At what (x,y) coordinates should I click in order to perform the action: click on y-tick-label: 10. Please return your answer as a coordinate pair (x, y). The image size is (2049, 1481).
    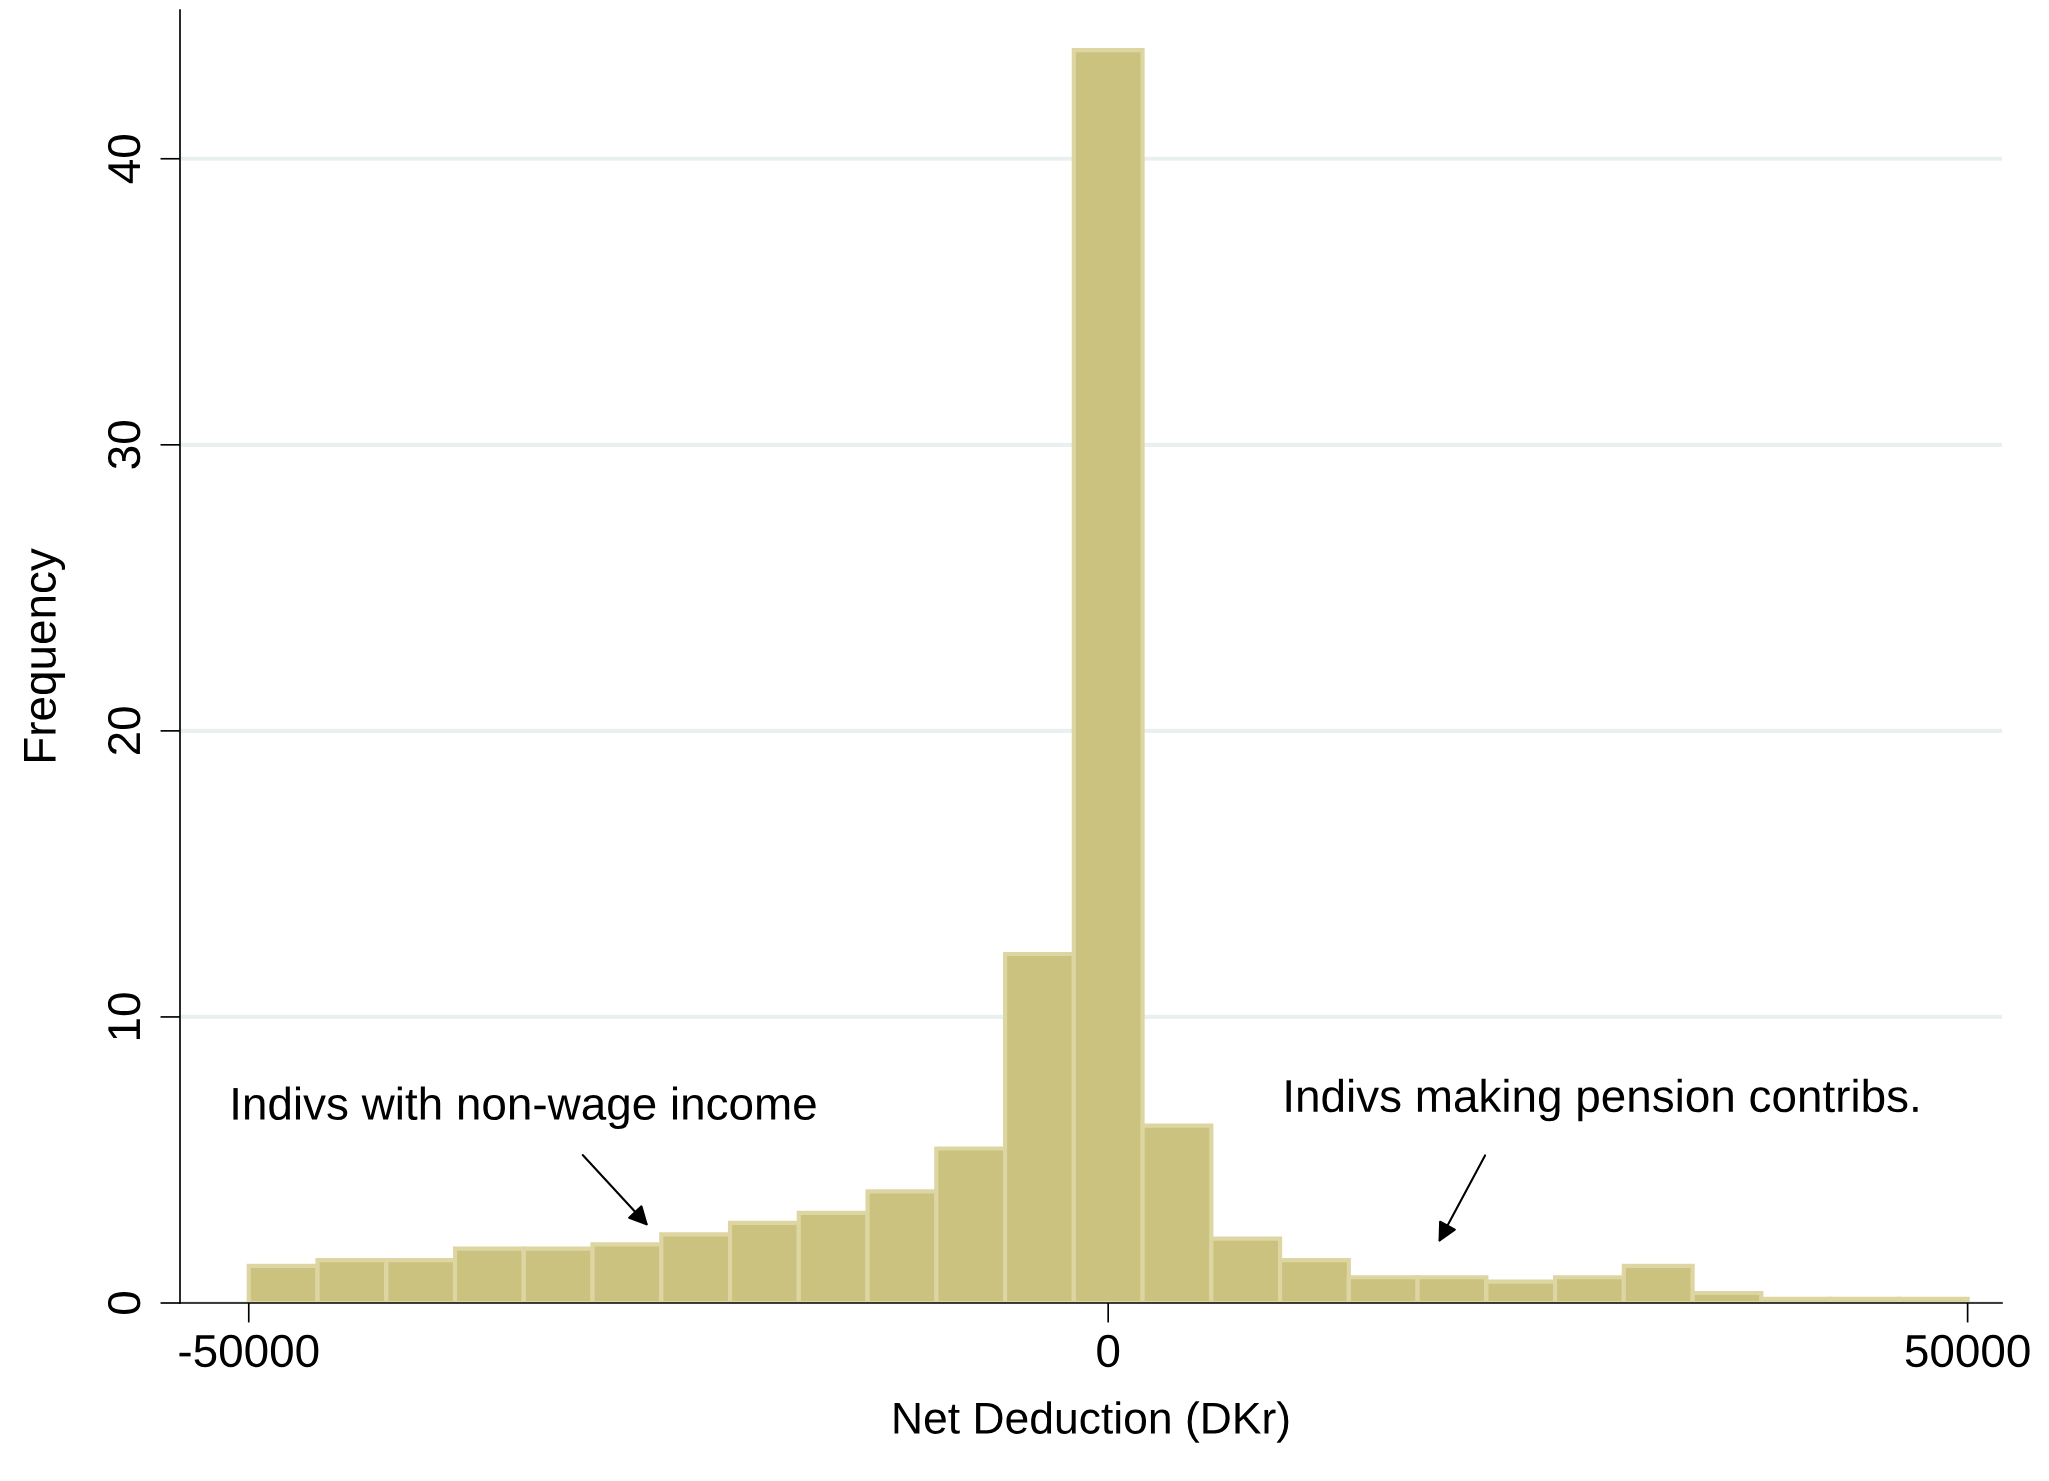
    Looking at the image, I should click on (124, 1016).